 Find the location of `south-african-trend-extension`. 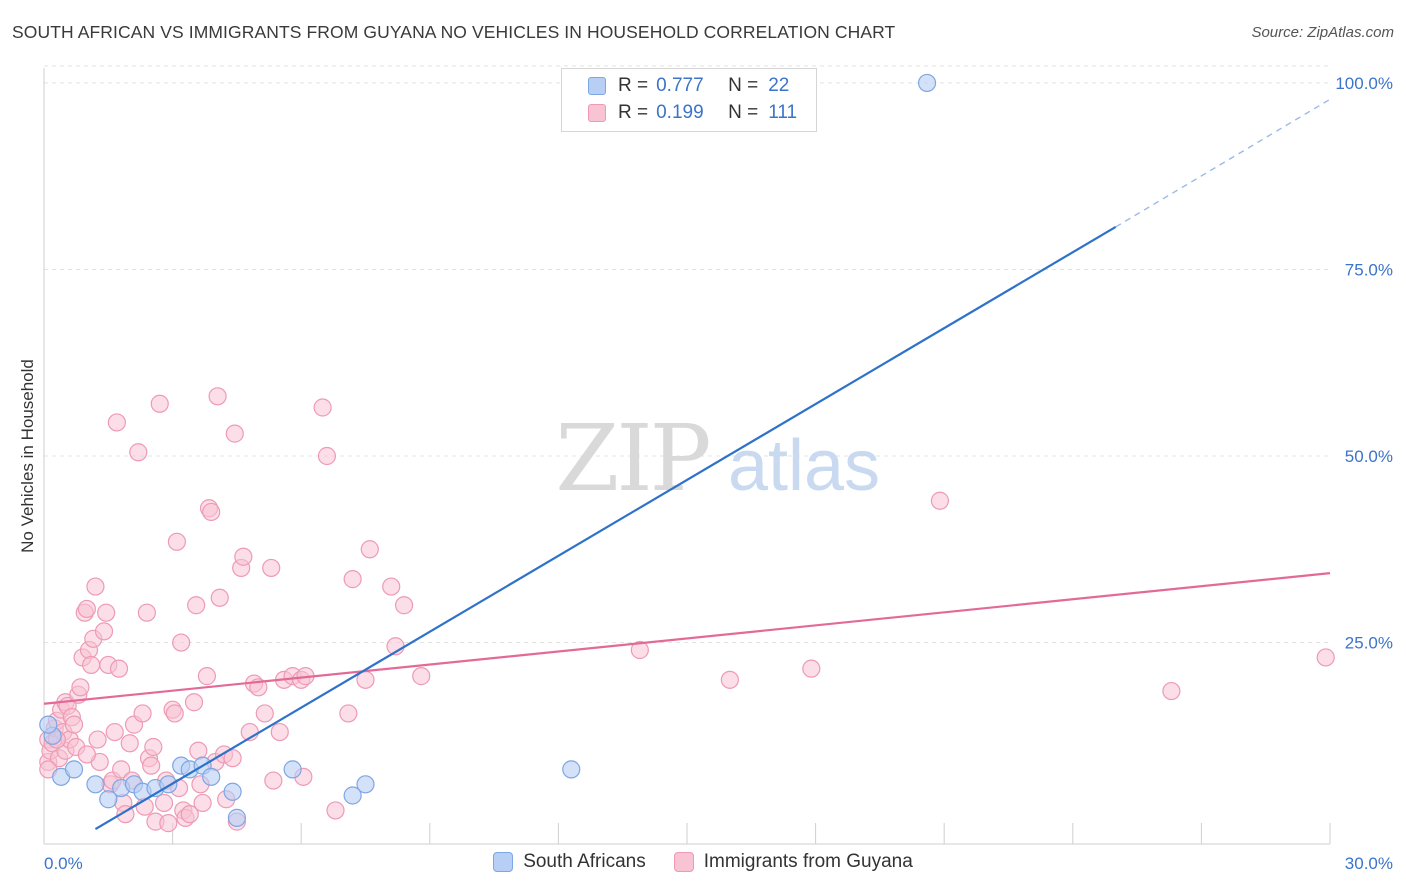

south-african-trend-extension is located at coordinates (1223, 163).